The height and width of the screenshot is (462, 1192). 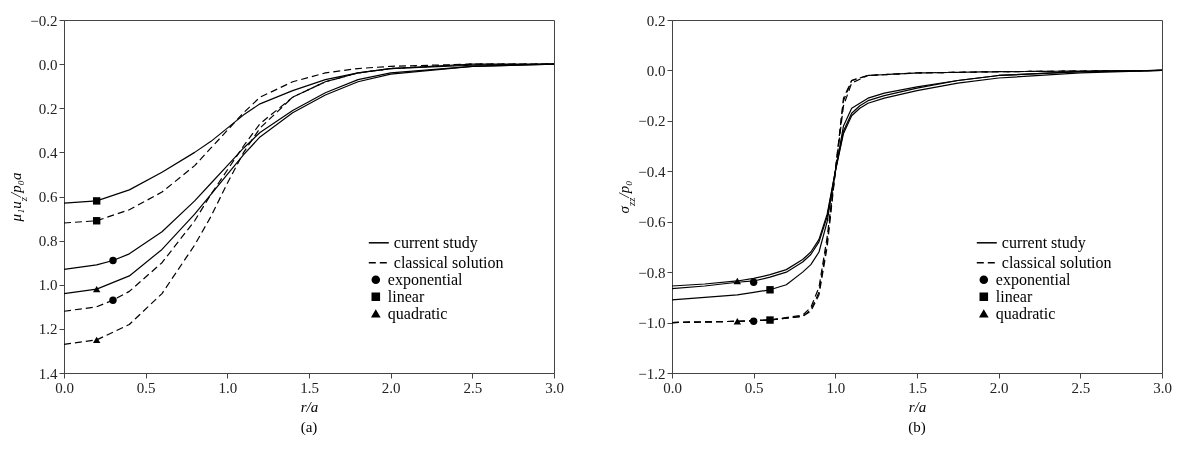 What do you see at coordinates (48, 152) in the screenshot?
I see `y-tick-label: 0.4` at bounding box center [48, 152].